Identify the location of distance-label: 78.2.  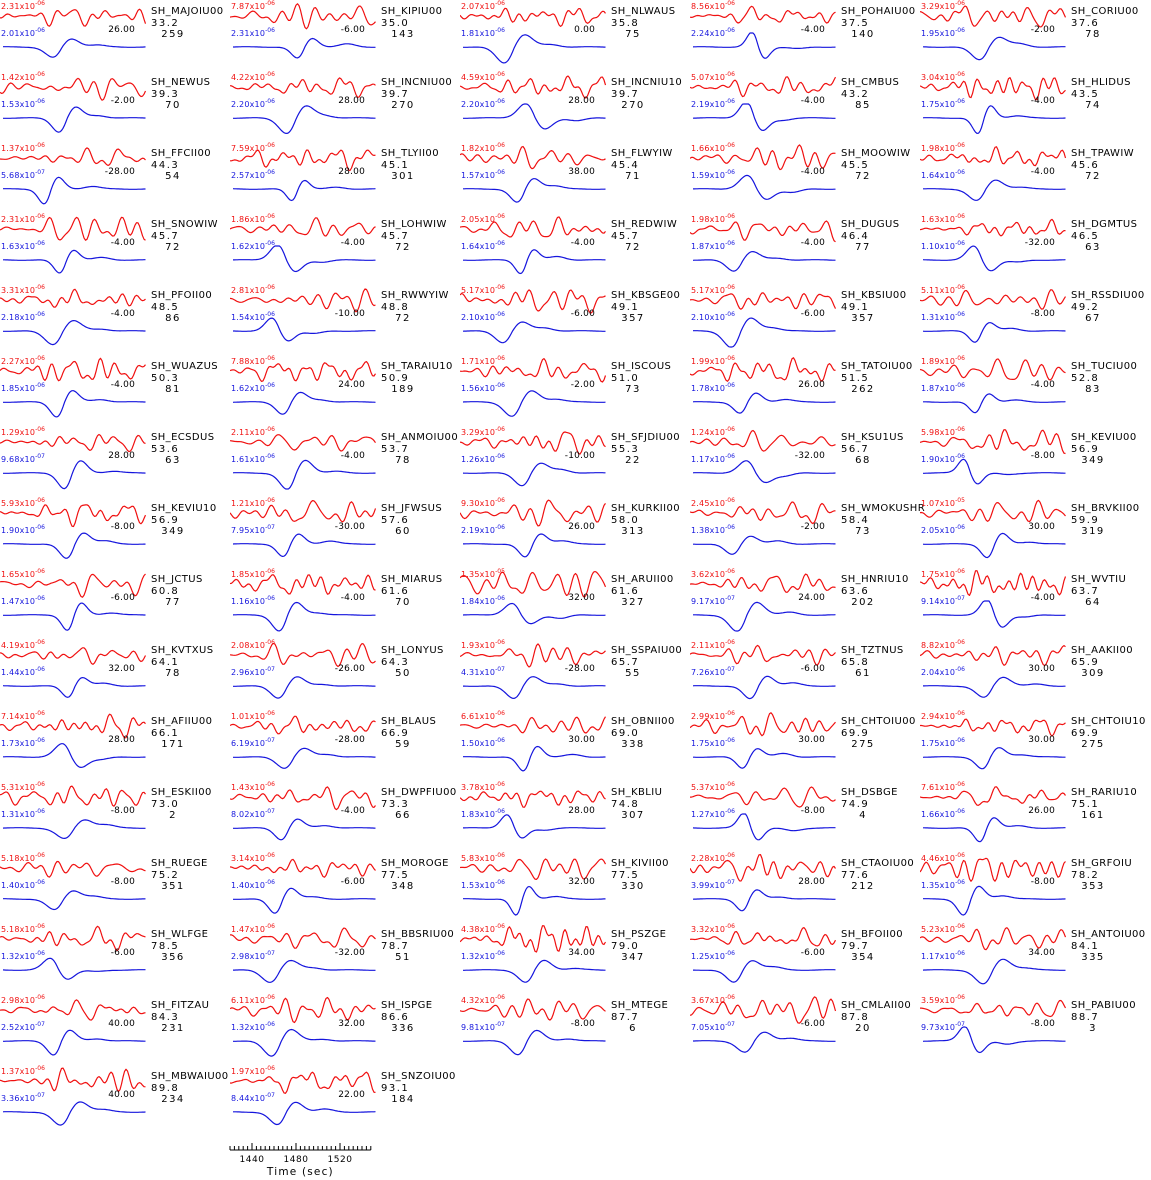
(1085, 875).